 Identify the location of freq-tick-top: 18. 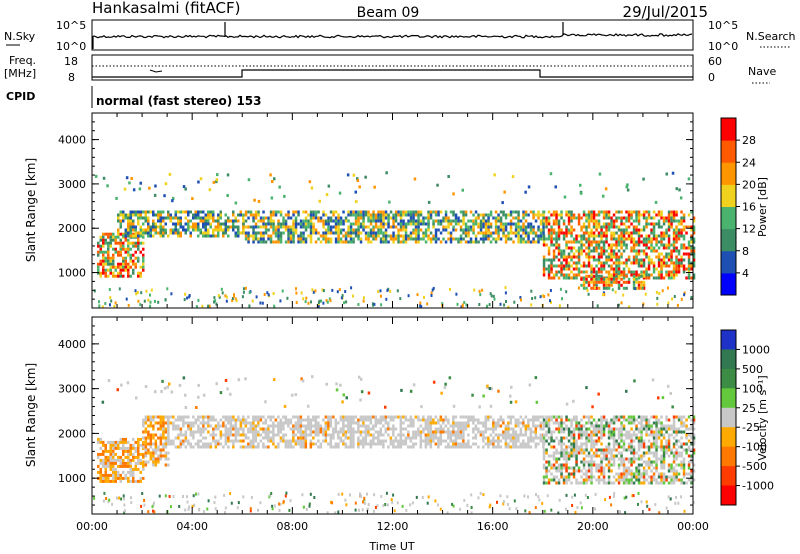
(71, 61).